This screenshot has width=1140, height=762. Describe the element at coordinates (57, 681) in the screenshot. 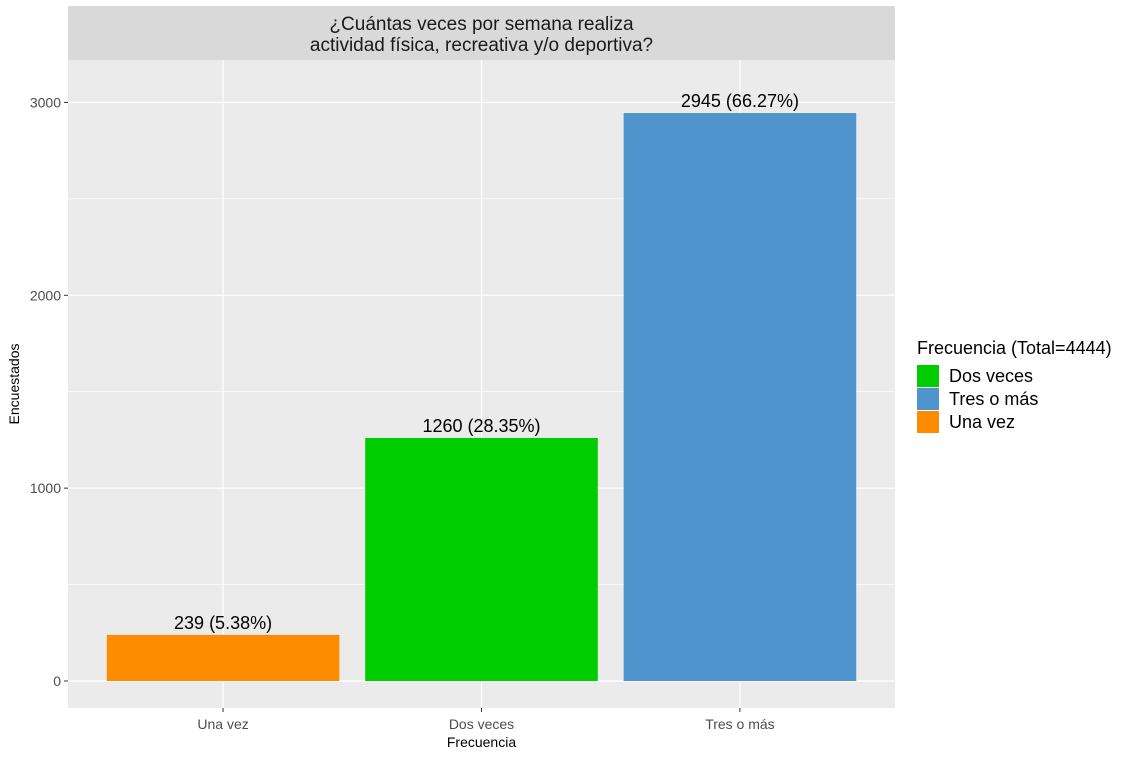

I see `y-tick-label: 0` at that location.